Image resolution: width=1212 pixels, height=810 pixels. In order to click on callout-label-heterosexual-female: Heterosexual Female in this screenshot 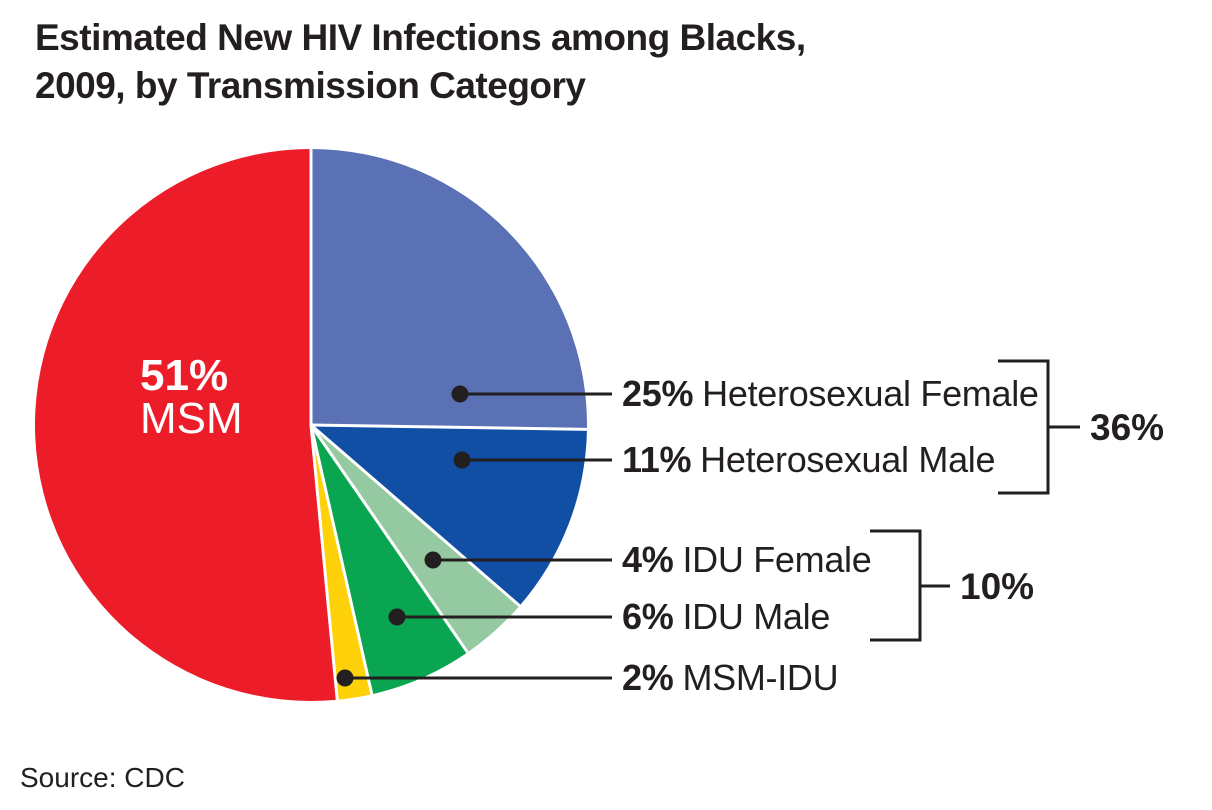, I will do `click(870, 393)`.